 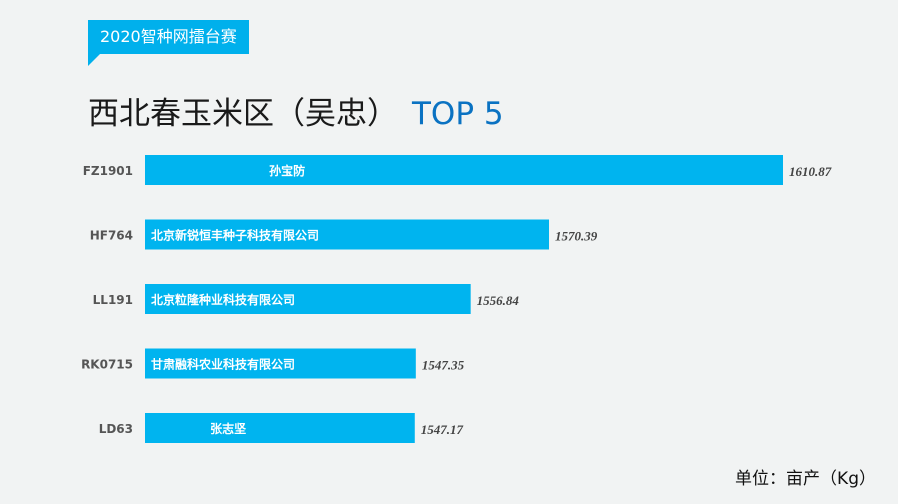 What do you see at coordinates (442, 429) in the screenshot?
I see `value-label: 1547.17` at bounding box center [442, 429].